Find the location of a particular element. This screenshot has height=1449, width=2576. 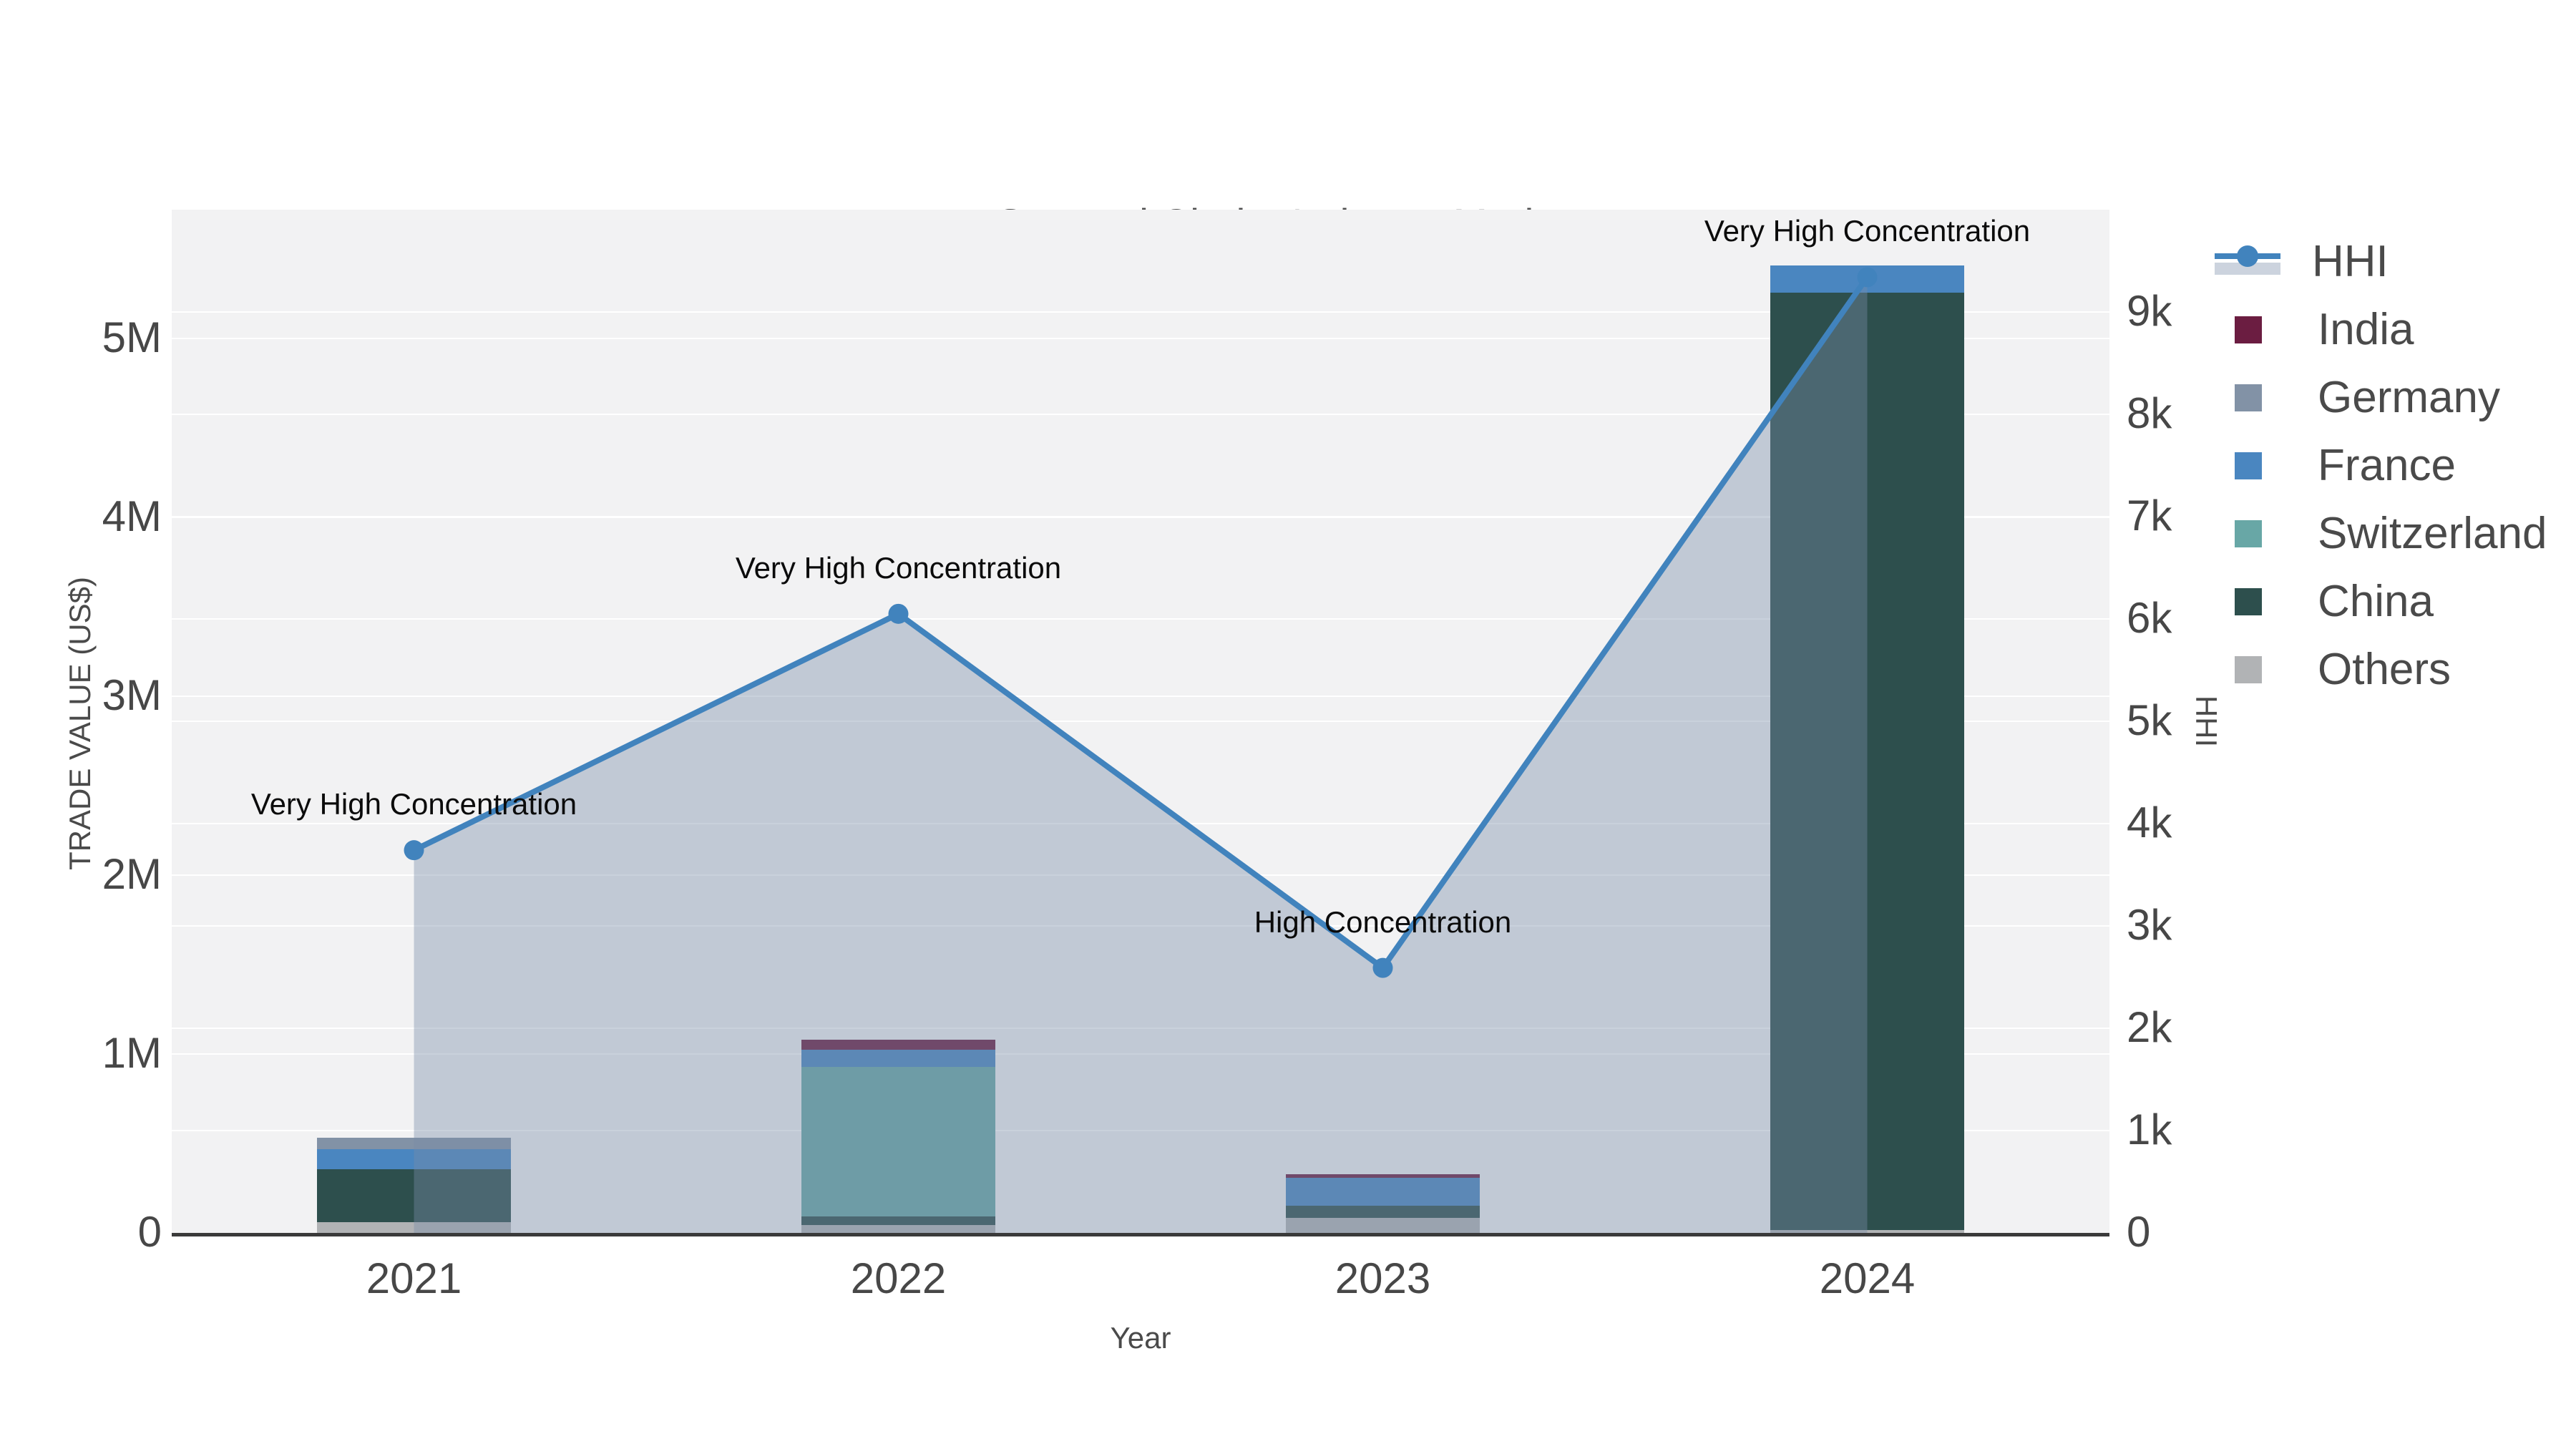

bar-segment-france-2022 is located at coordinates (898, 1058).